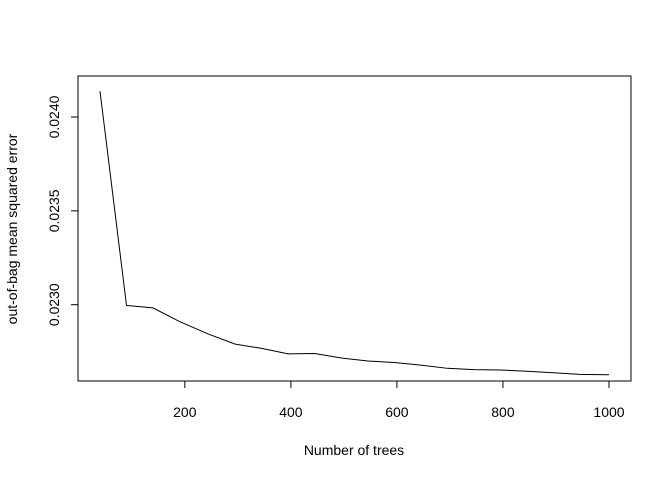  What do you see at coordinates (503, 412) in the screenshot?
I see `x-tick-label: 800` at bounding box center [503, 412].